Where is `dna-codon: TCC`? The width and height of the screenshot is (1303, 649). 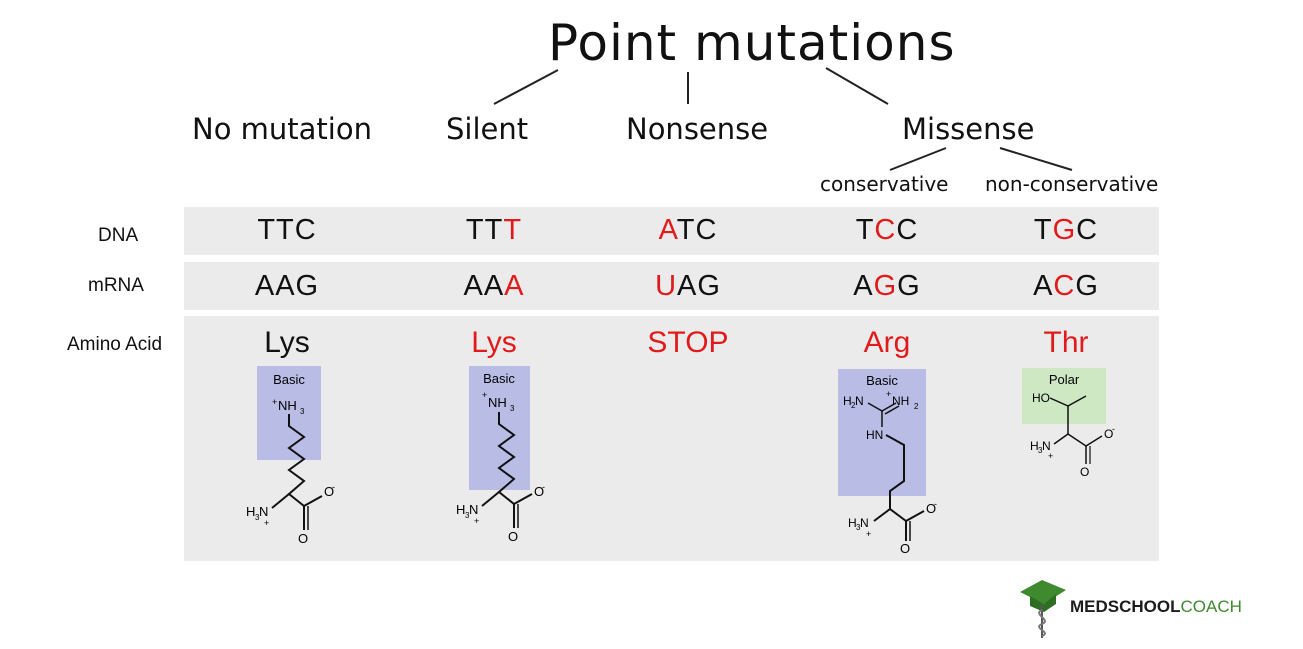
dna-codon: TCC is located at coordinates (887, 230).